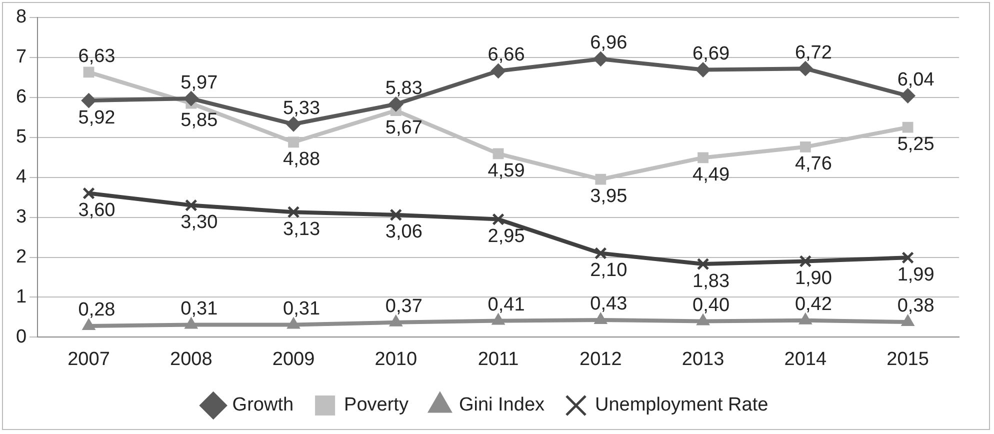  Describe the element at coordinates (813, 278) in the screenshot. I see `data-label: 1,90` at that location.